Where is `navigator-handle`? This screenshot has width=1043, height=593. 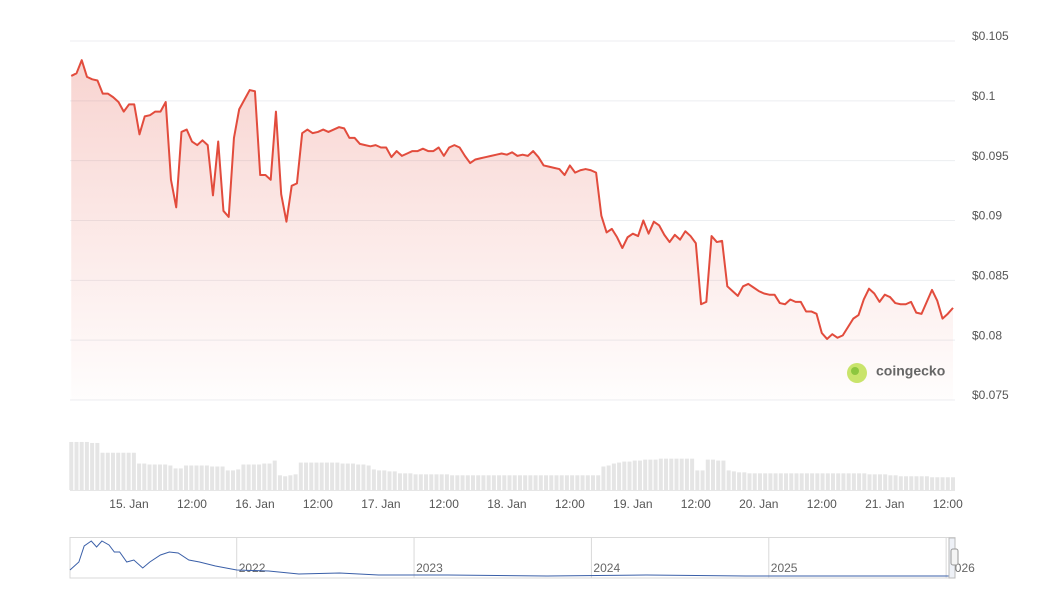 navigator-handle is located at coordinates (954, 557).